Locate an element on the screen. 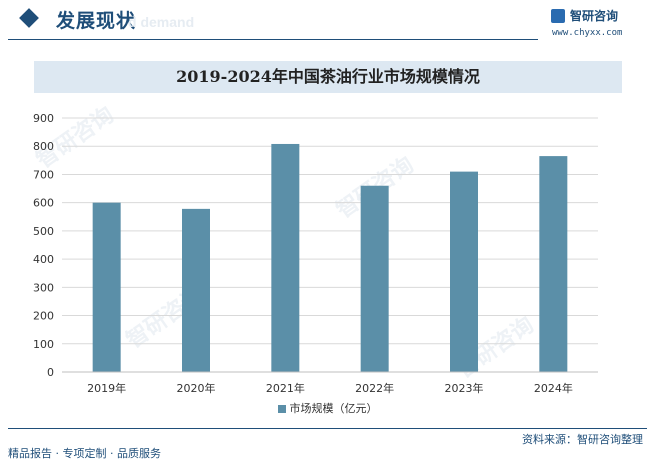 Image resolution: width=655 pixels, height=471 pixels. section-title: 发展现状 is located at coordinates (96, 21).